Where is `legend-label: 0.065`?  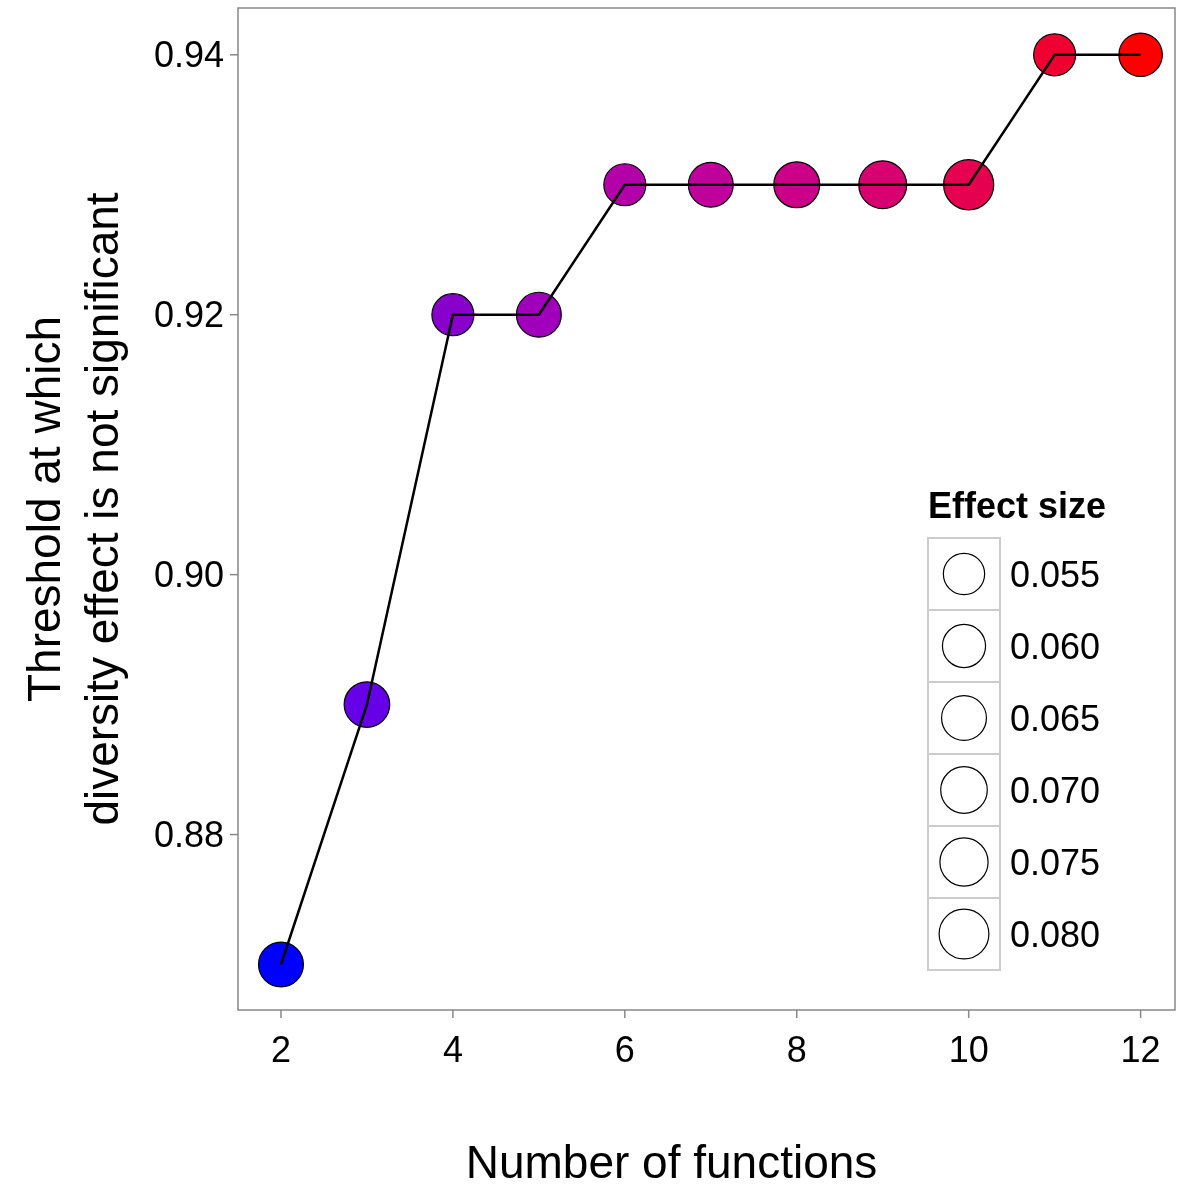
legend-label: 0.065 is located at coordinates (1055, 718).